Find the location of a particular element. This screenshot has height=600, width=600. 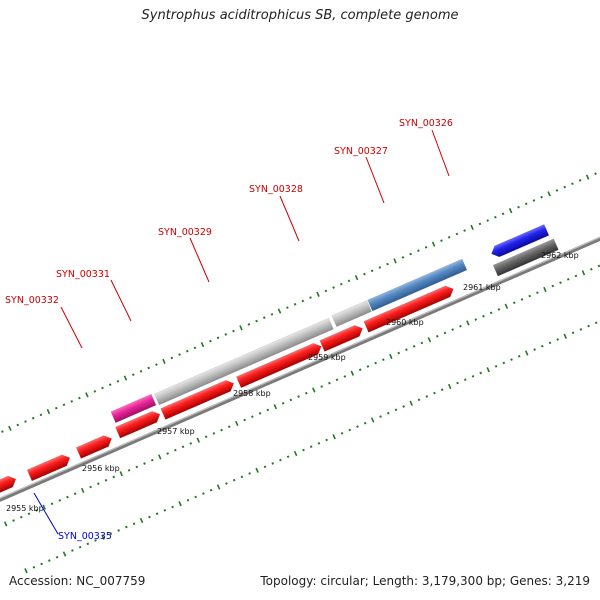

gene-darkgray-right is located at coordinates (525, 257).